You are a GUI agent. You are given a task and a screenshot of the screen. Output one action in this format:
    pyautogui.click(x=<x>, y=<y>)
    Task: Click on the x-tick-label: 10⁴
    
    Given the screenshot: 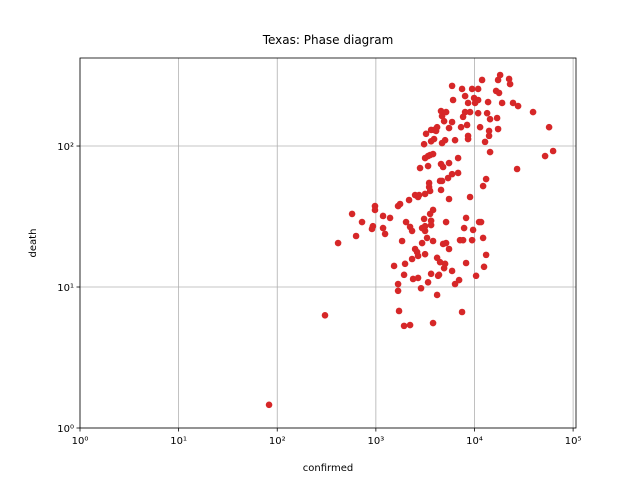 What is the action you would take?
    pyautogui.click(x=474, y=441)
    